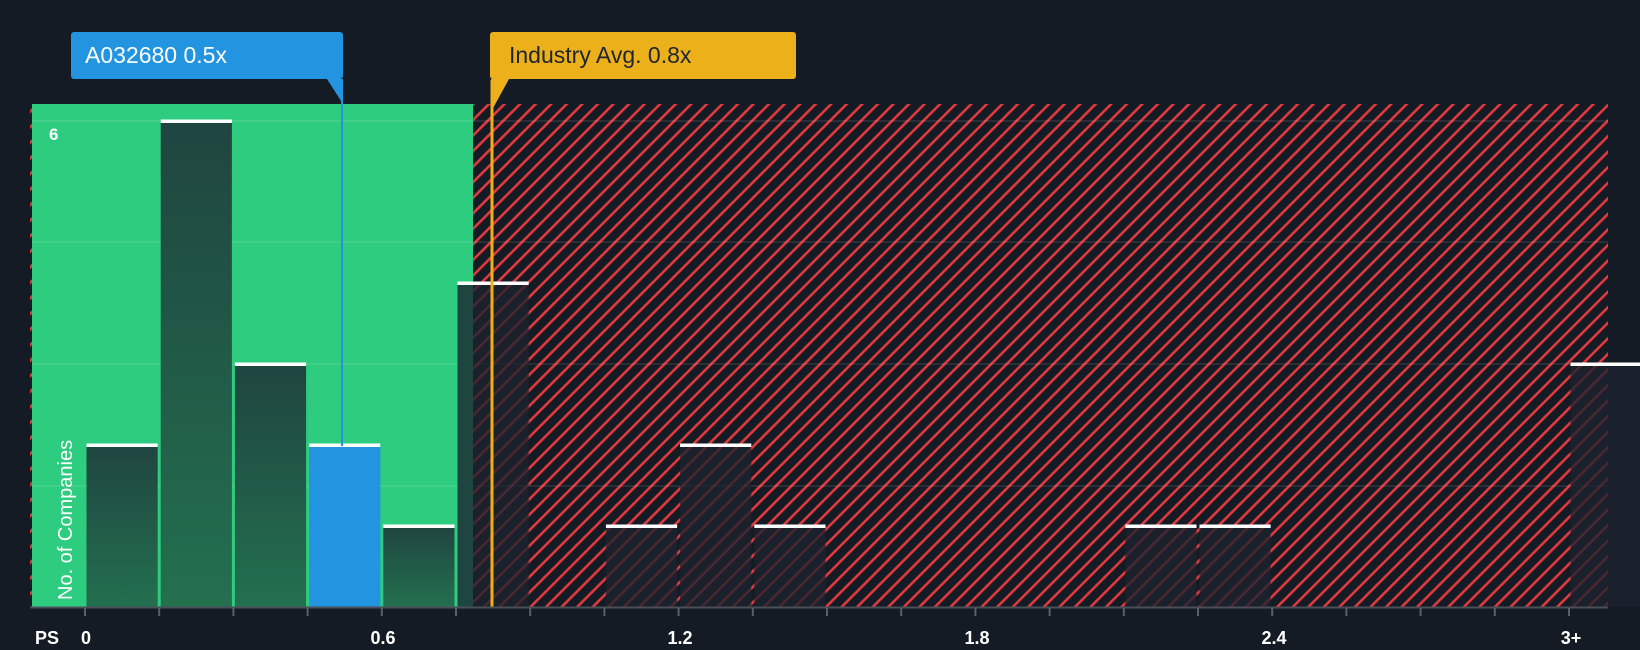  What do you see at coordinates (156, 55) in the screenshot?
I see `company-ps-label: A032680 0.5x` at bounding box center [156, 55].